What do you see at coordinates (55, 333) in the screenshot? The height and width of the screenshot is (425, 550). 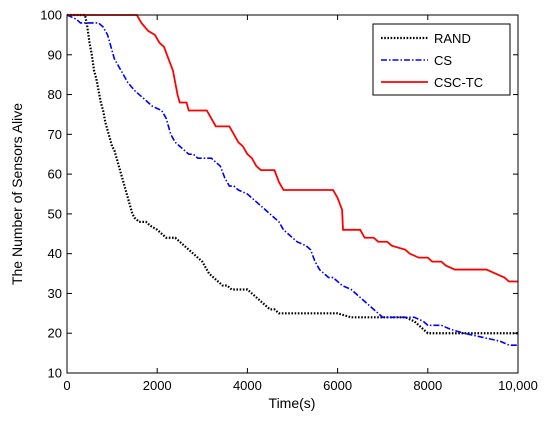 I see `y-tick-label: 20` at bounding box center [55, 333].